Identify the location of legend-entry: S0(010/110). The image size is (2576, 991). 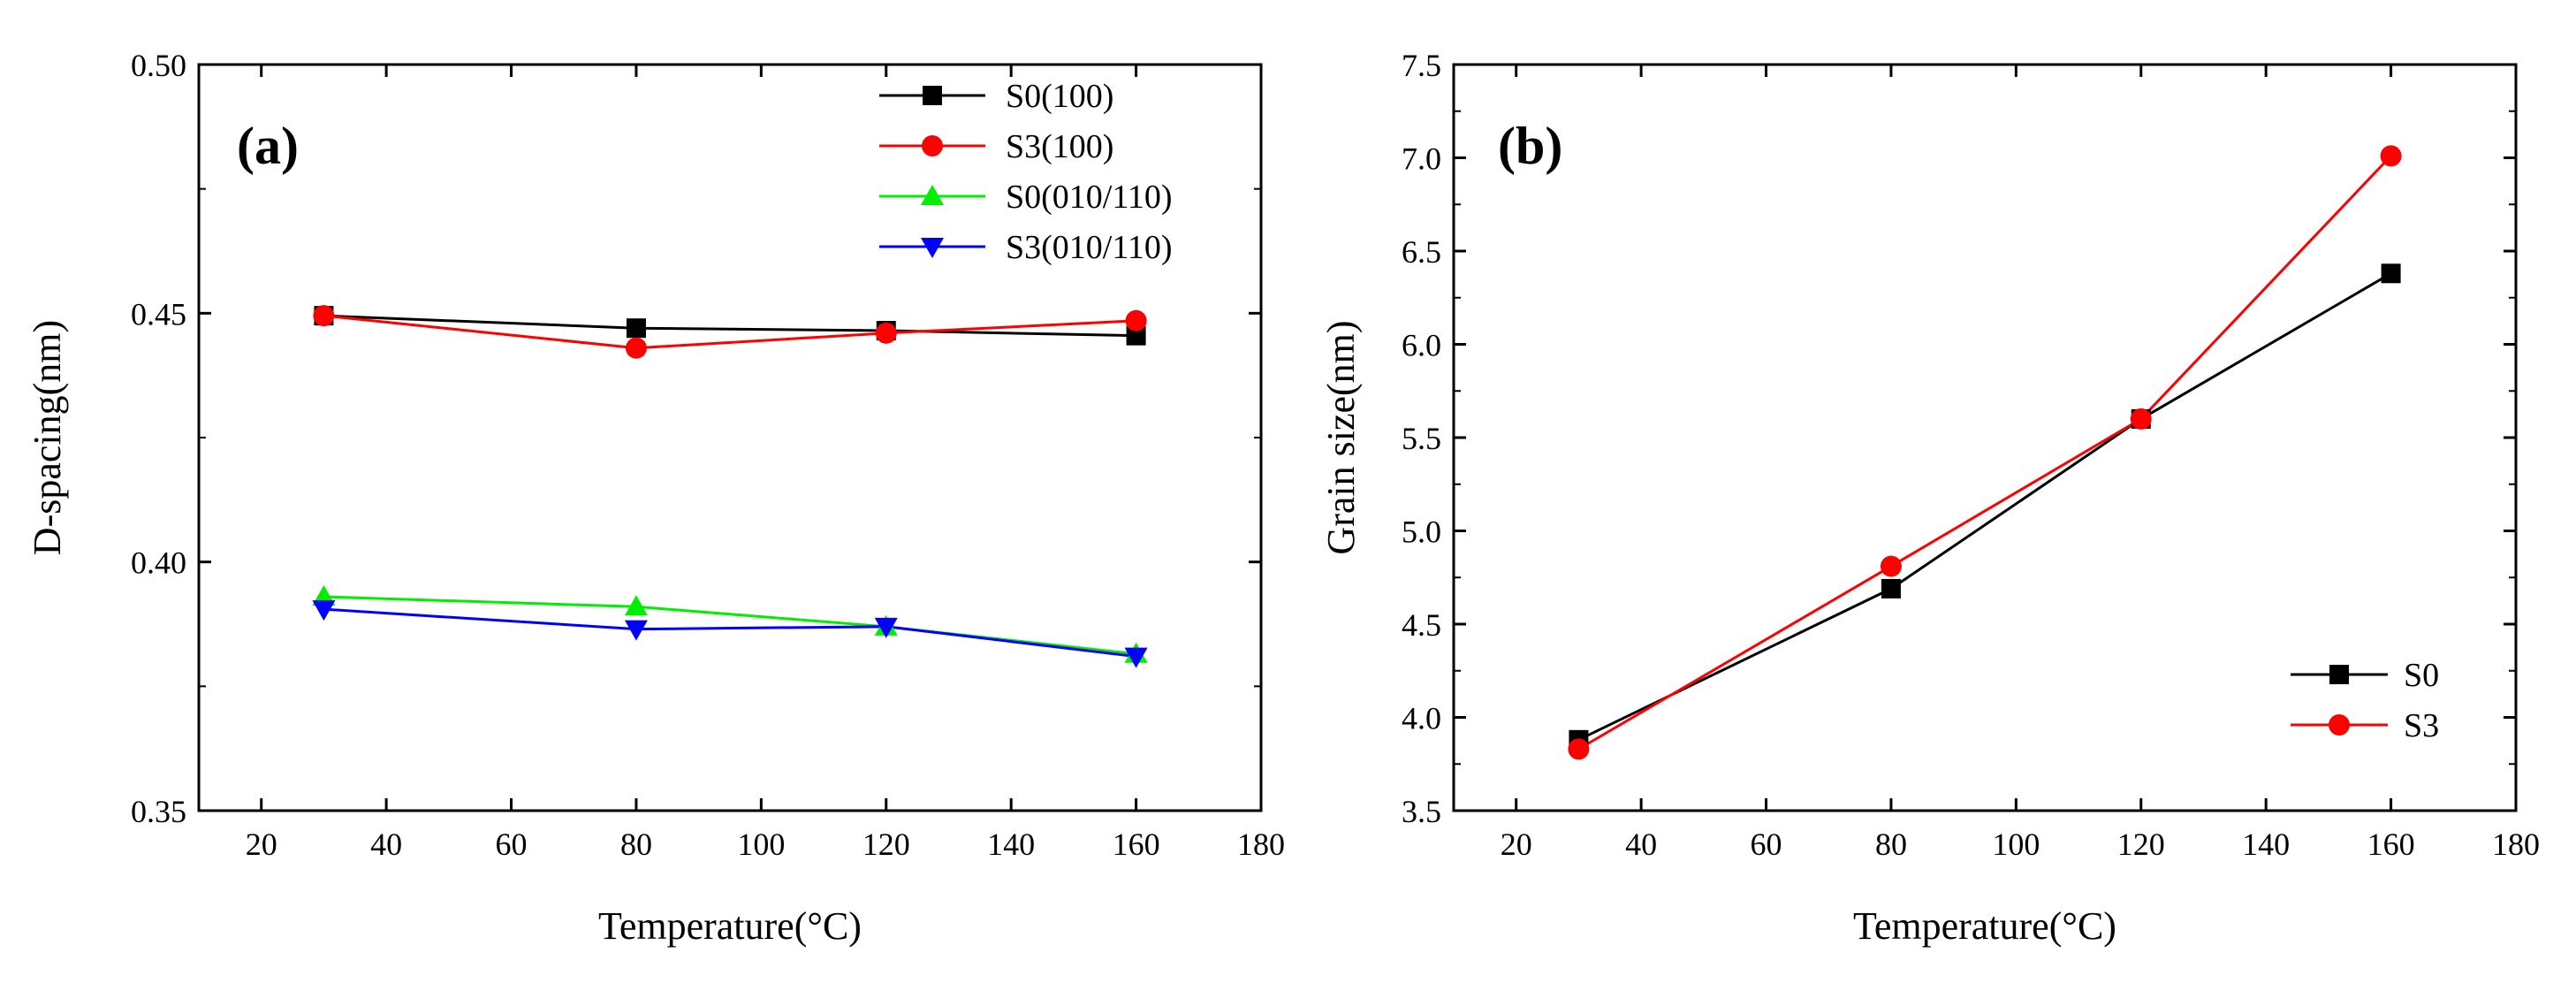
(1089, 197).